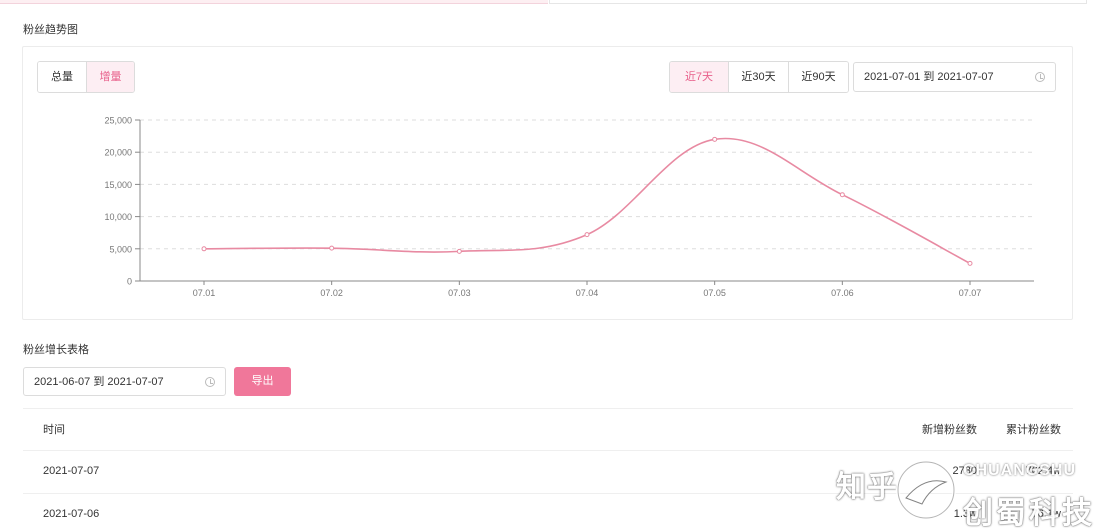 The image size is (1100, 530). Describe the element at coordinates (970, 293) in the screenshot. I see `x-tick-label: 07.07` at that location.